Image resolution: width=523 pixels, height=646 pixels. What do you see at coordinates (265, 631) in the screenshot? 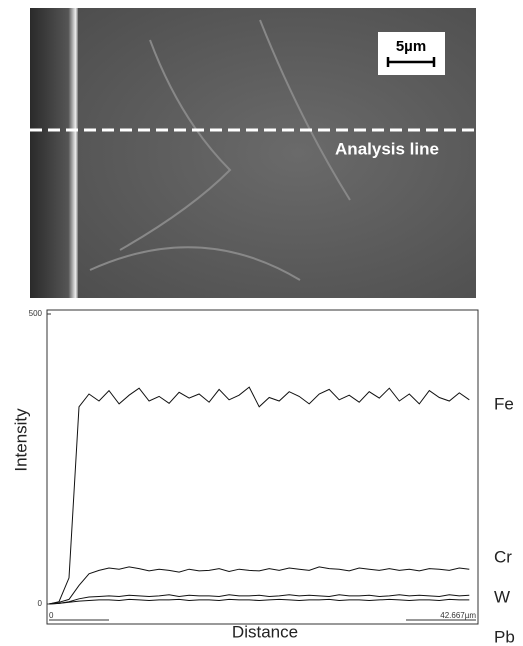
I see `x-axis-label: Distance` at bounding box center [265, 631].